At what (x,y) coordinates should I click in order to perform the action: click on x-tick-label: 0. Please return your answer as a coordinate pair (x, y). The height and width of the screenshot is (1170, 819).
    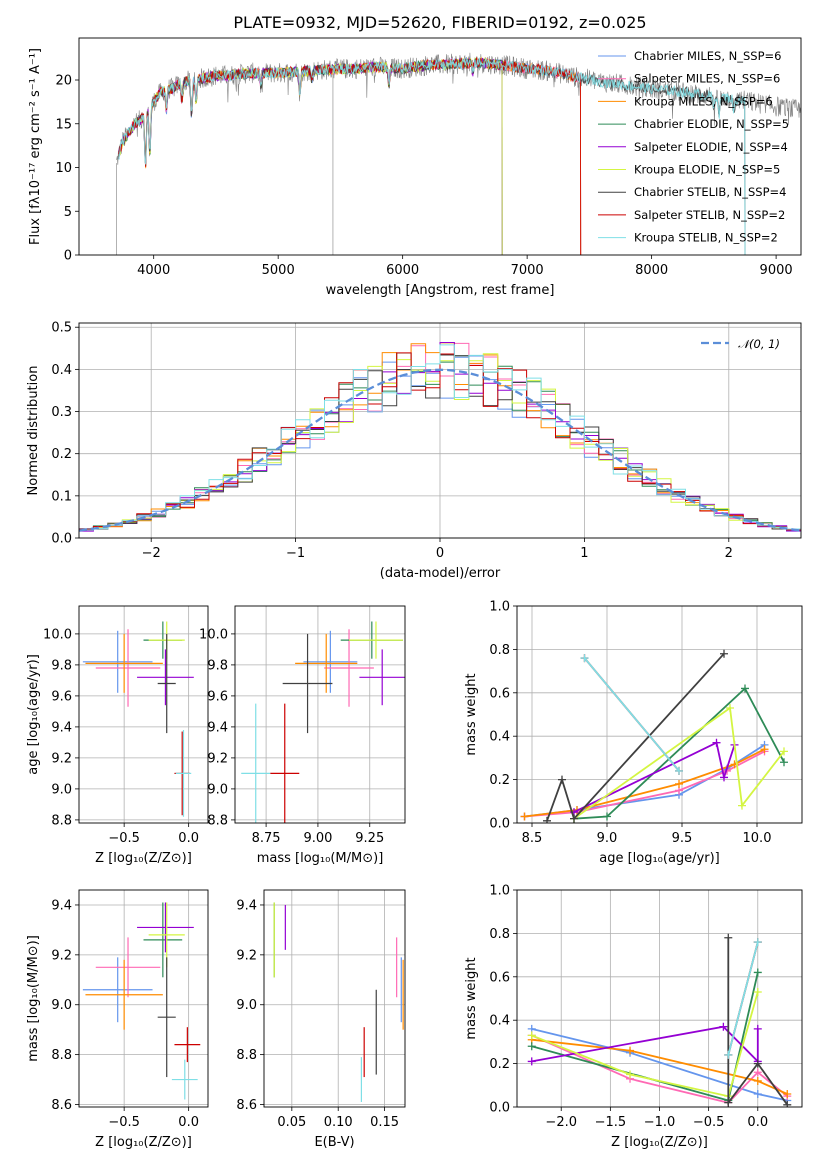
    Looking at the image, I should click on (440, 553).